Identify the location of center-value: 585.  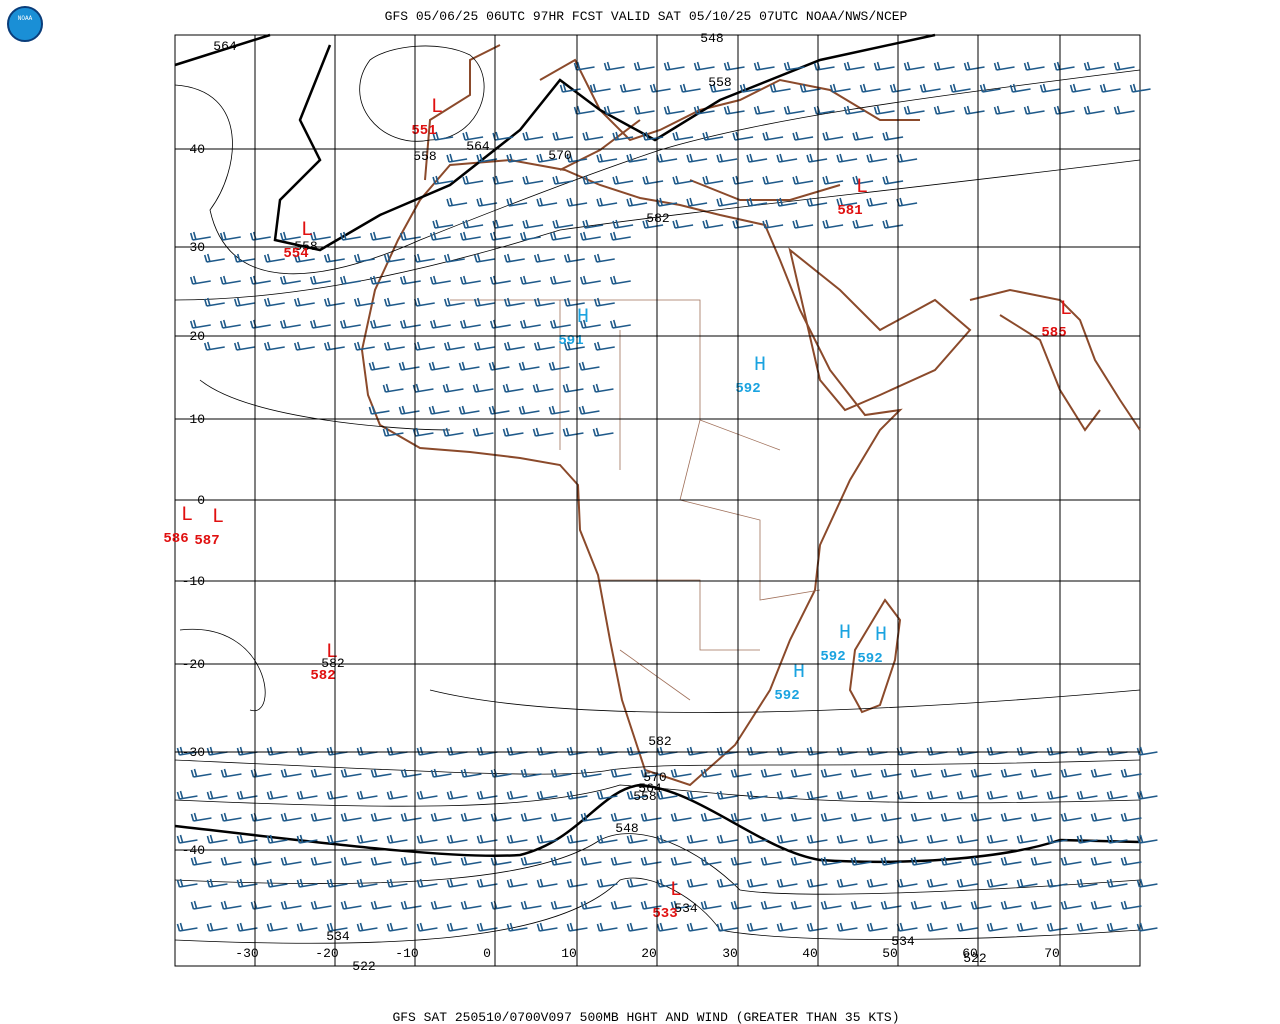
(1053, 333).